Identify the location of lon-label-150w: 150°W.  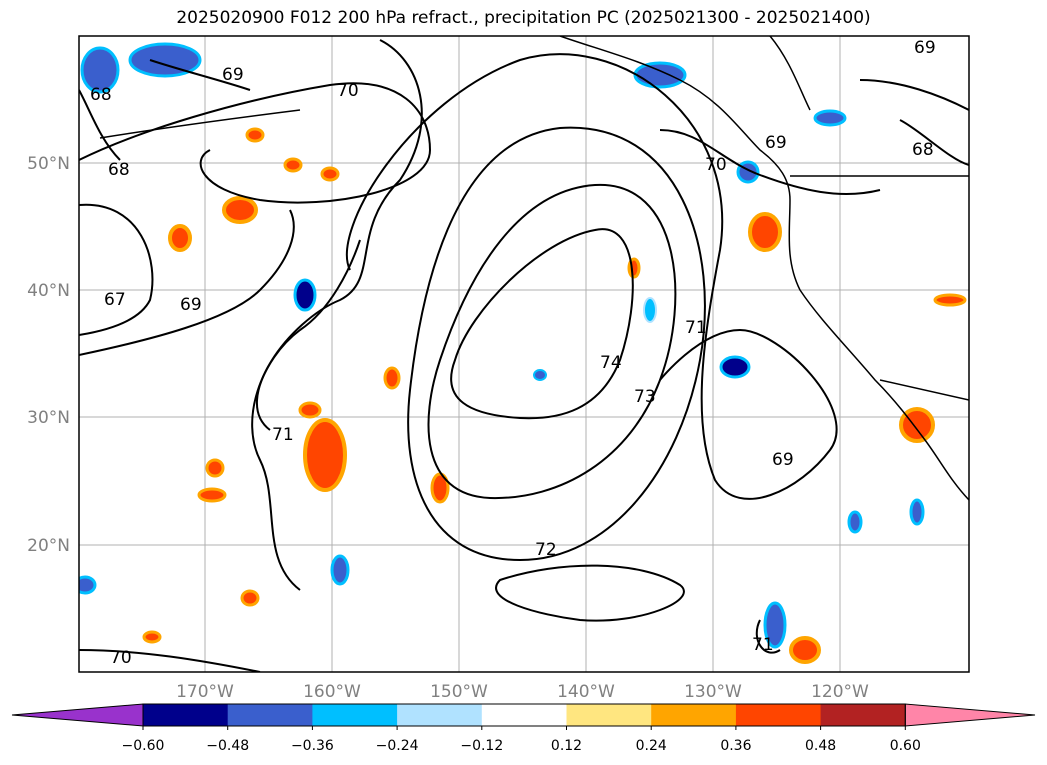
(459, 692).